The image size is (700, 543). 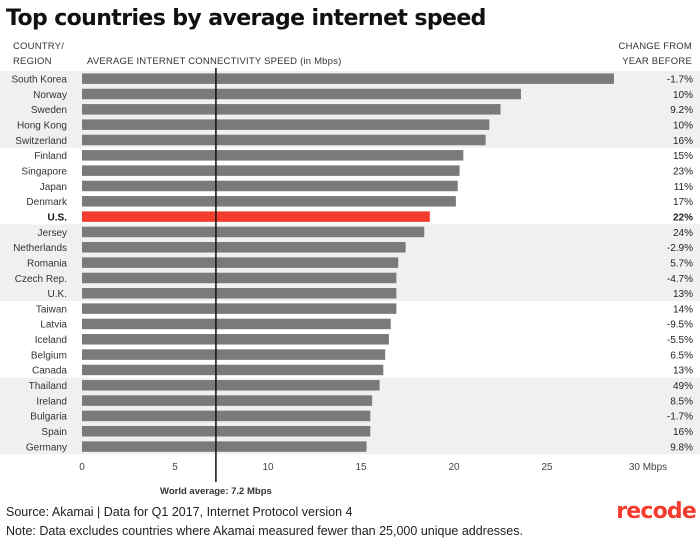 What do you see at coordinates (51, 401) in the screenshot?
I see `country-label: Ireland` at bounding box center [51, 401].